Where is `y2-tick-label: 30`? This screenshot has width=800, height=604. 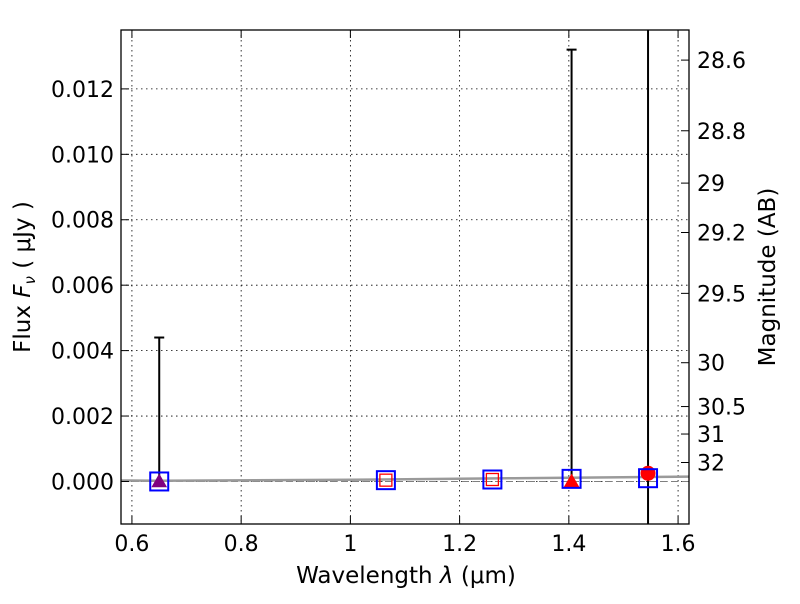 y2-tick-label: 30 is located at coordinates (711, 364).